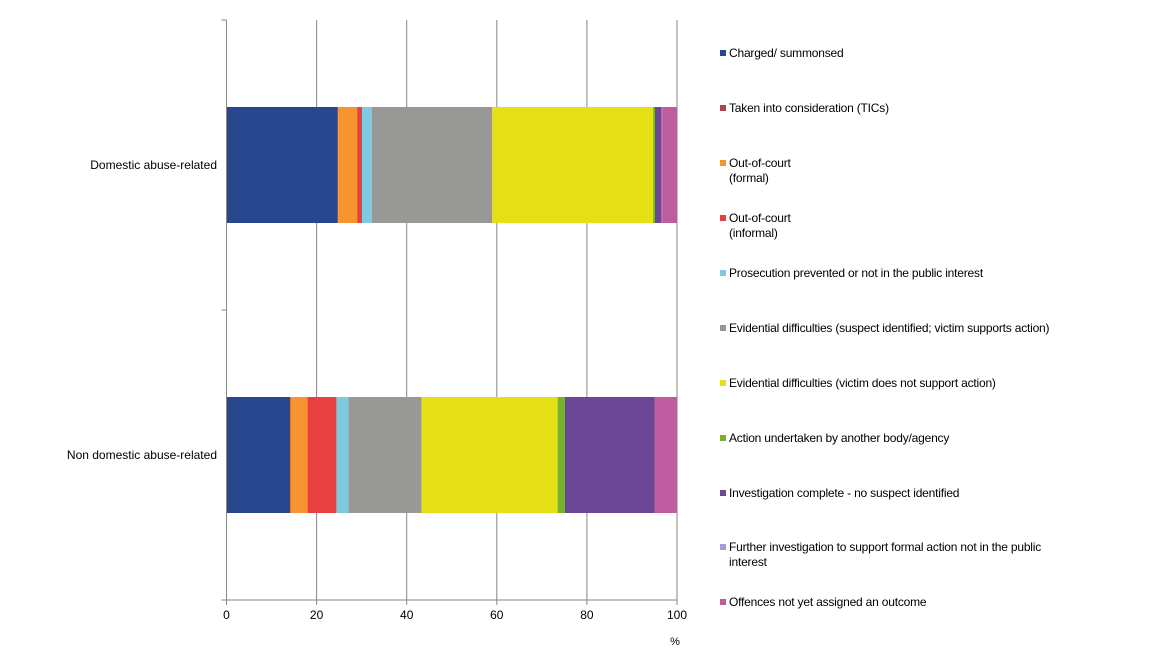 Image resolution: width=1152 pixels, height=648 pixels. Describe the element at coordinates (455, 615) in the screenshot. I see `x-tick-labels: 0 20 40 60 80 100` at that location.